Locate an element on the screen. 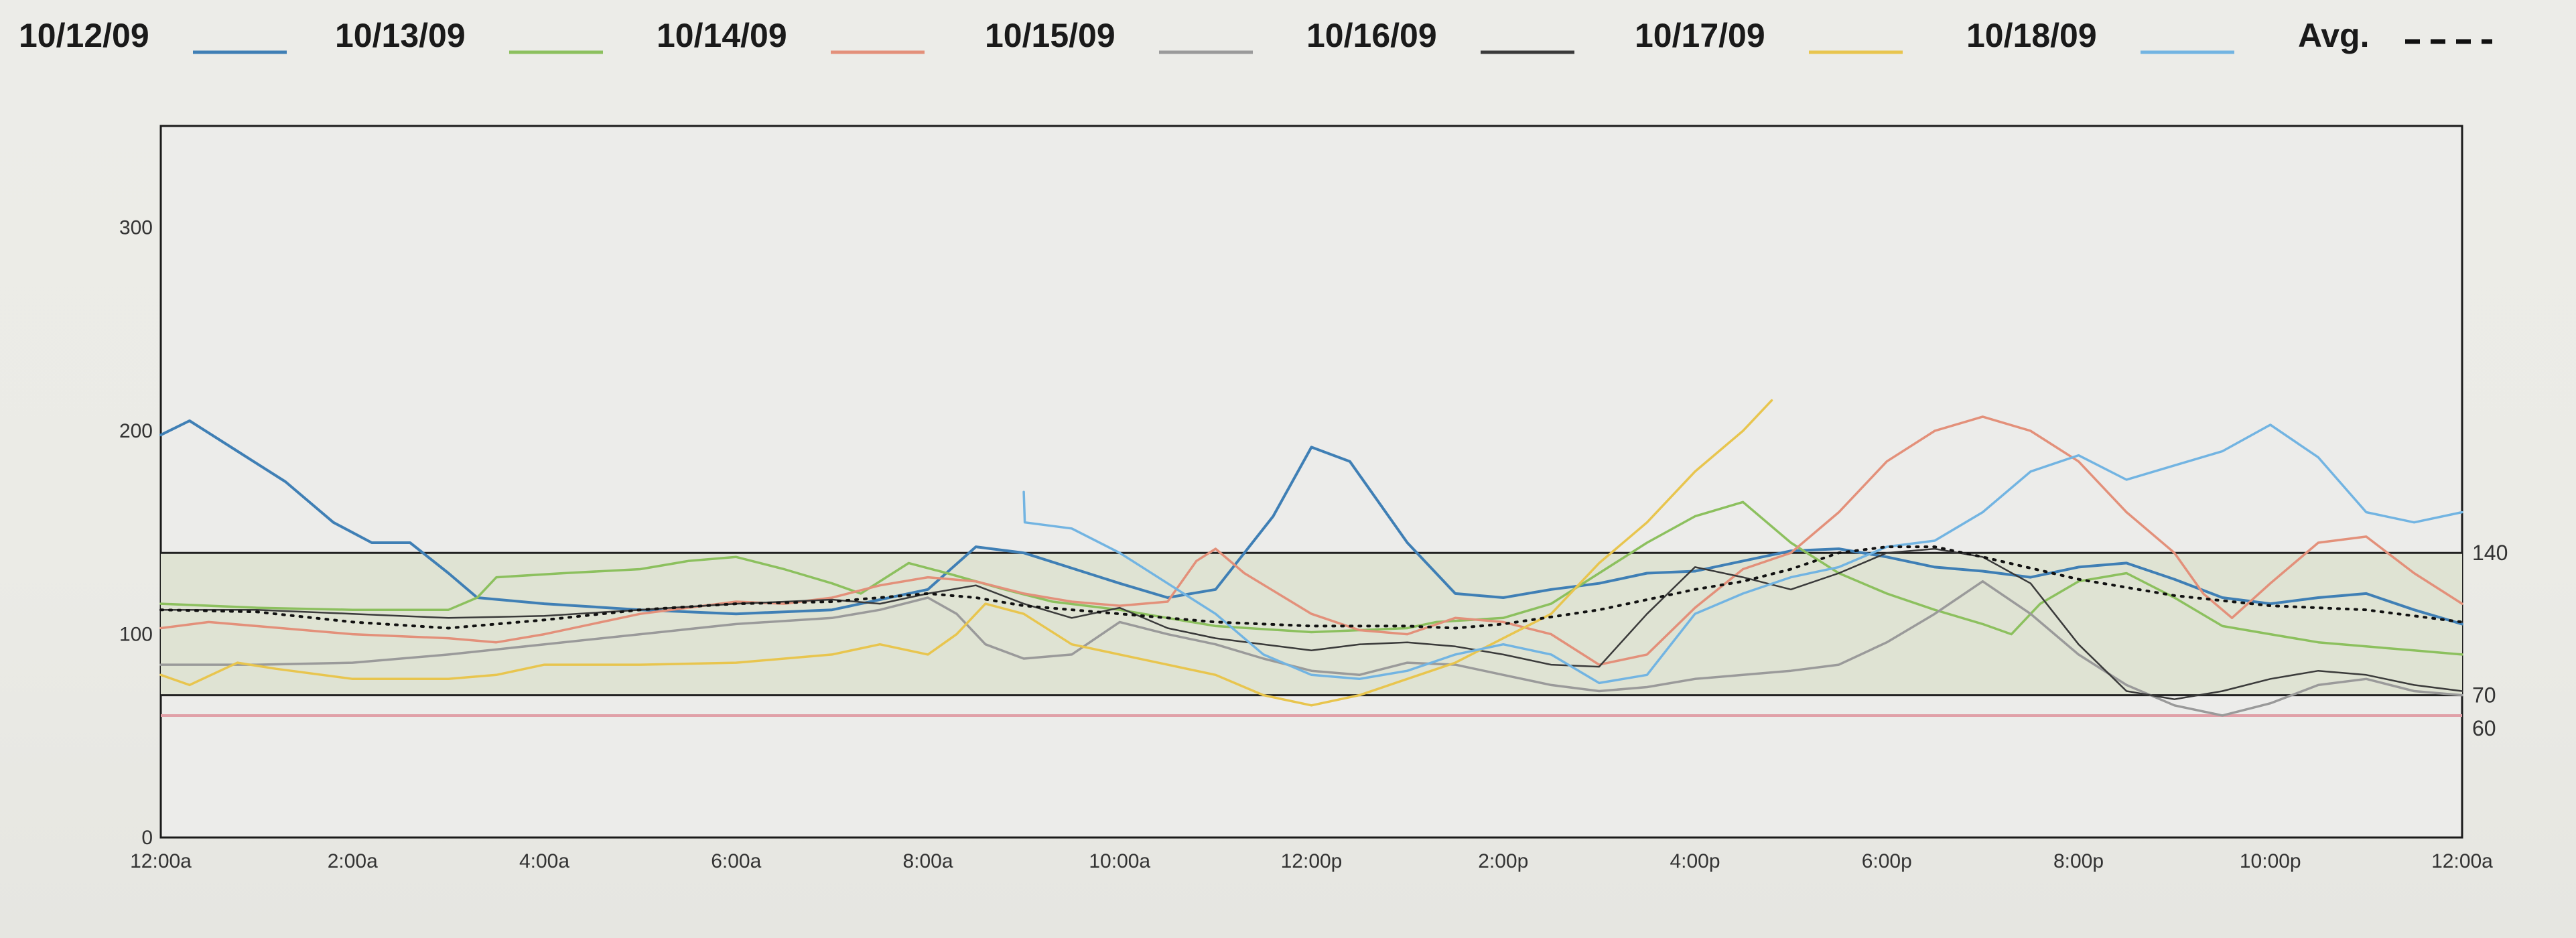  legend-label: 10/16/09 is located at coordinates (1372, 36).